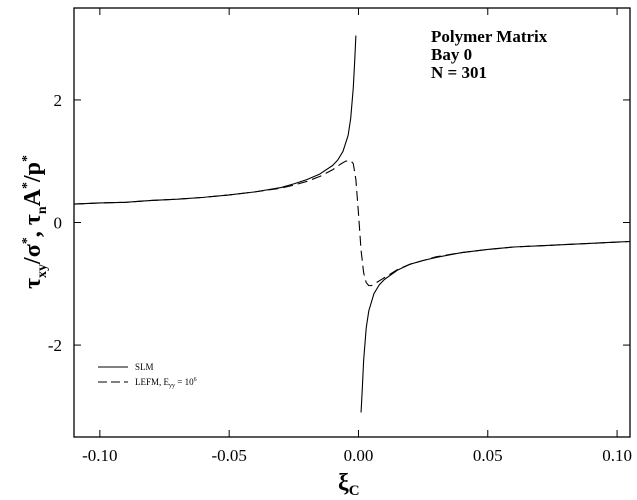 The image size is (637, 500). I want to click on y-title-m1: /σ, so click(33, 254).